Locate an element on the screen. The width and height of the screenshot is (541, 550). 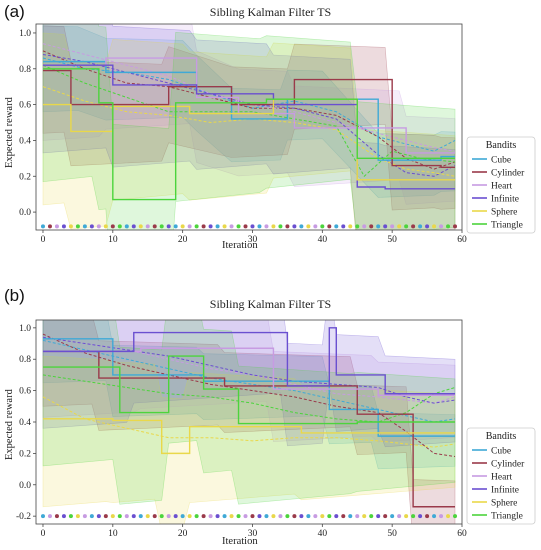
legend-label-cube: Cube is located at coordinates (501, 161).